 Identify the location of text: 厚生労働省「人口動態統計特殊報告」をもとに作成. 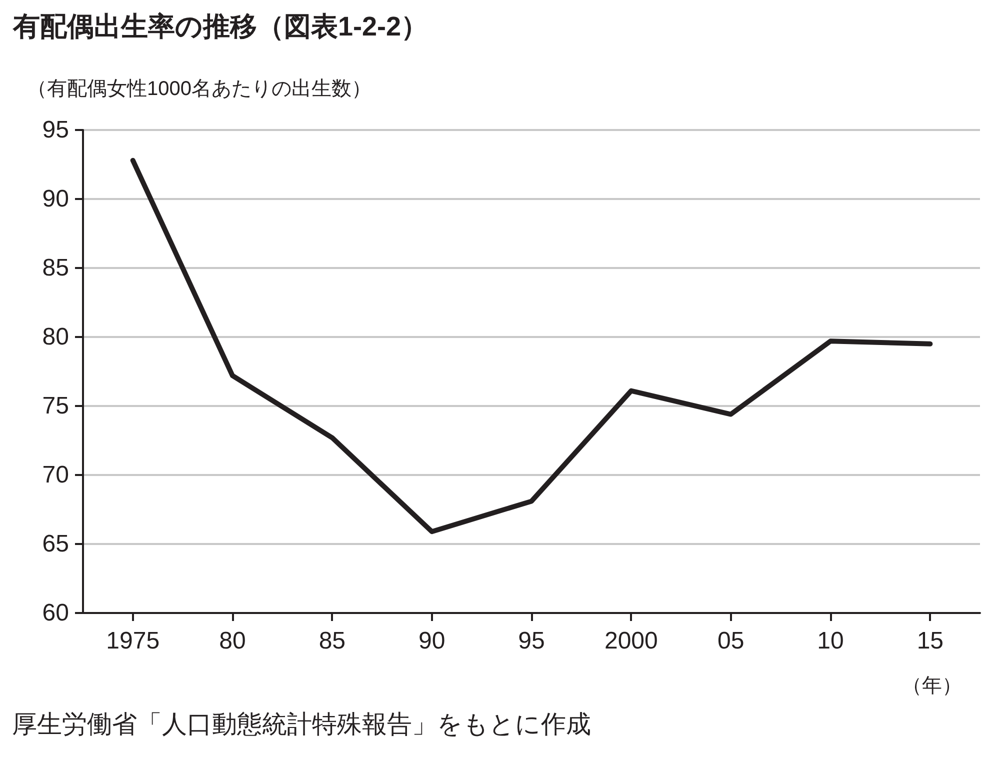
(301, 724).